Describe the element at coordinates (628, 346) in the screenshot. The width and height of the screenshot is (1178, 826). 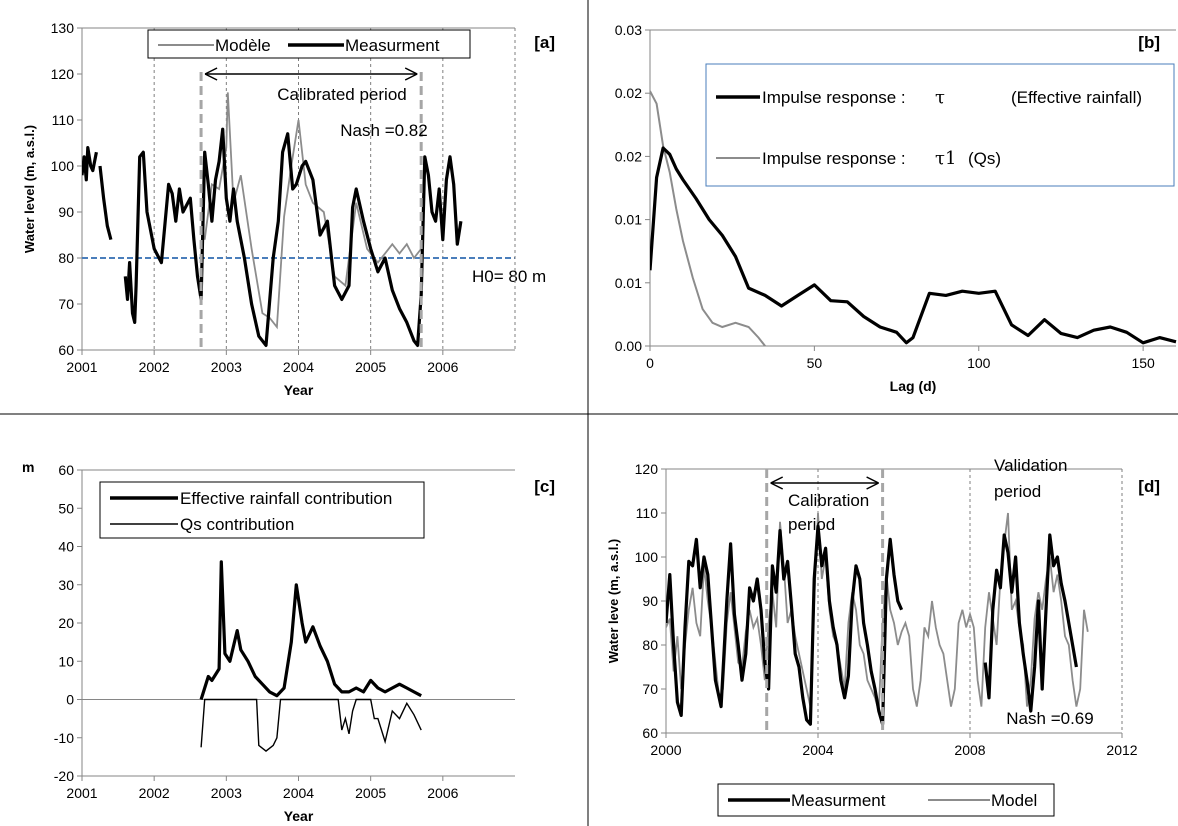
I see `y-tick-label: 0.00` at that location.